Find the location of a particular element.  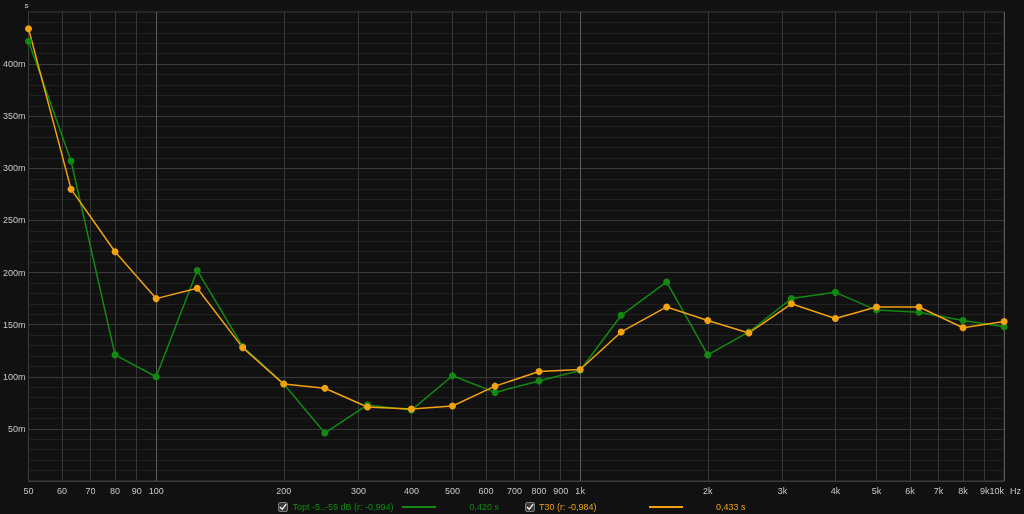

y-tick-label: 400m is located at coordinates (14, 64).